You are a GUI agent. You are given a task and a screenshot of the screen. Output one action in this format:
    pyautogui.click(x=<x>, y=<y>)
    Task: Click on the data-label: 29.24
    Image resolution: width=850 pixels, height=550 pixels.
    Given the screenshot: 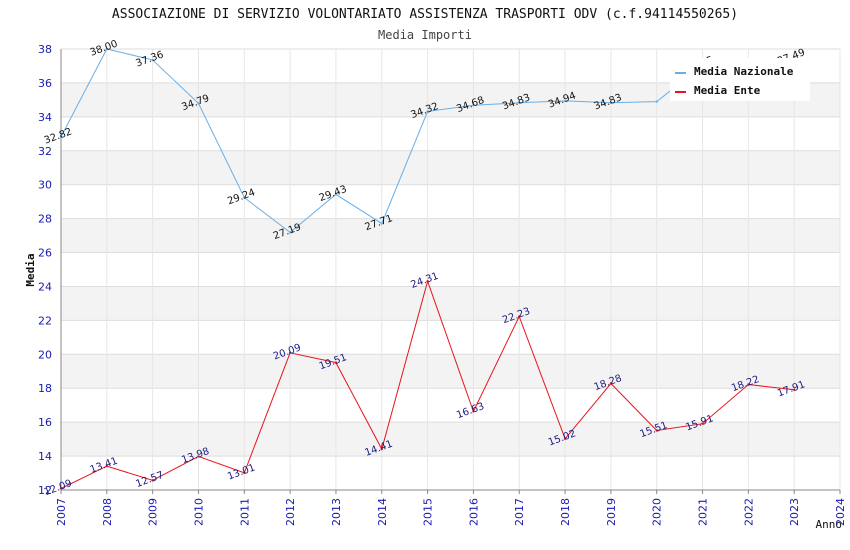 What is the action you would take?
    pyautogui.click(x=241, y=197)
    